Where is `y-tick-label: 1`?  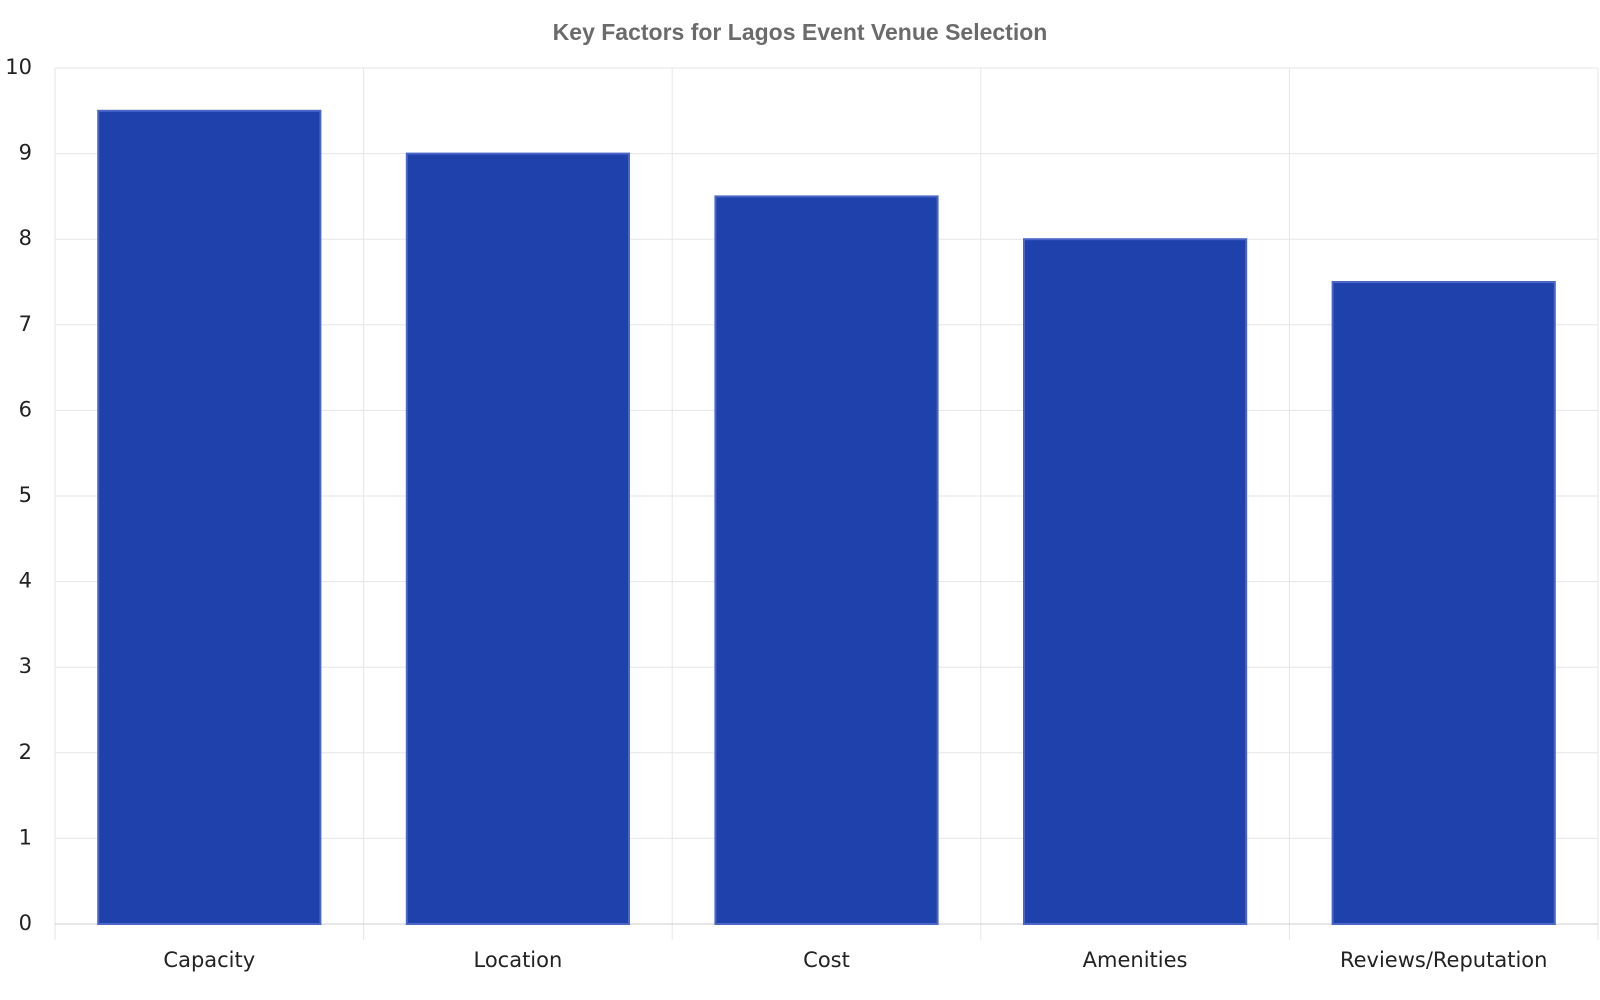
y-tick-label: 1 is located at coordinates (25, 837).